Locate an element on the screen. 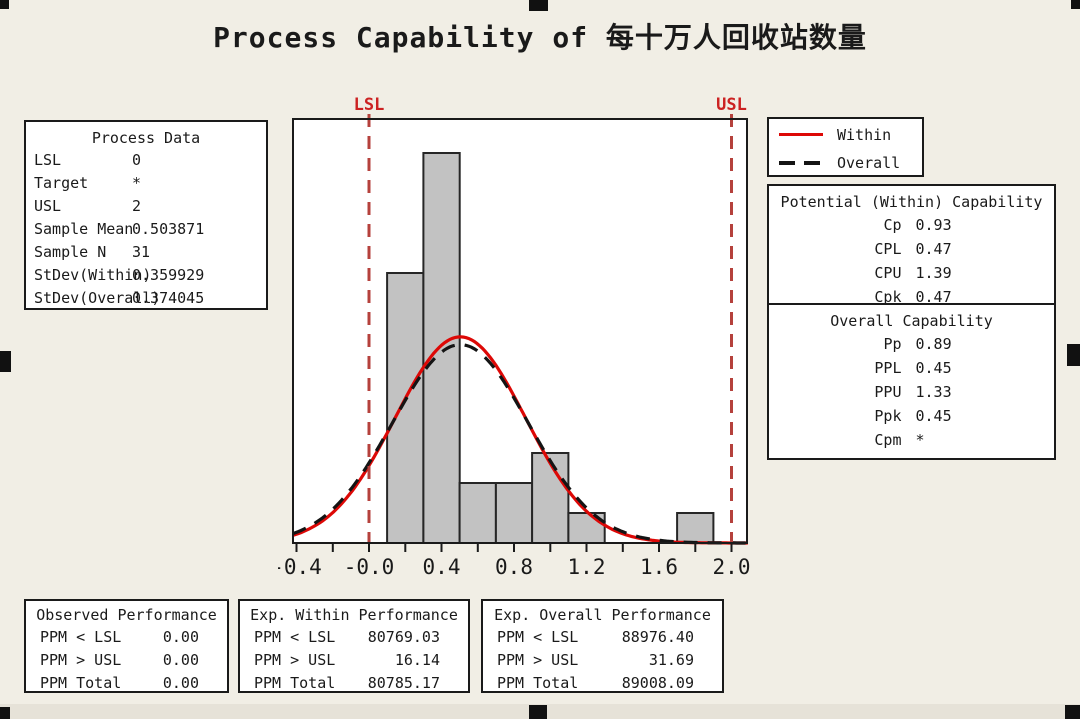  stat-value: 16.14 is located at coordinates (417, 660).